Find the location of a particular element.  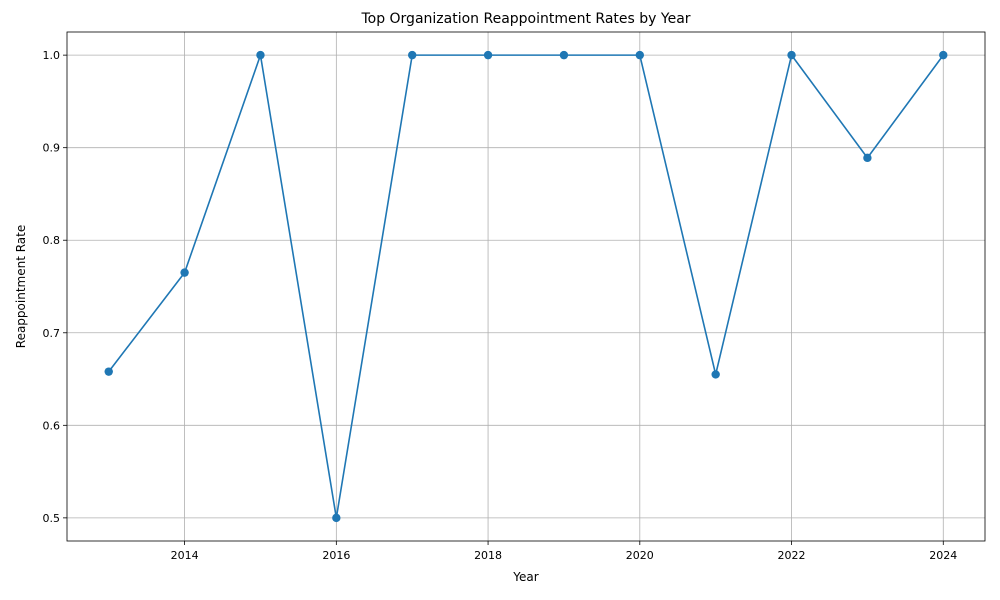

y-tick-label: 0.5 is located at coordinates (52, 518).